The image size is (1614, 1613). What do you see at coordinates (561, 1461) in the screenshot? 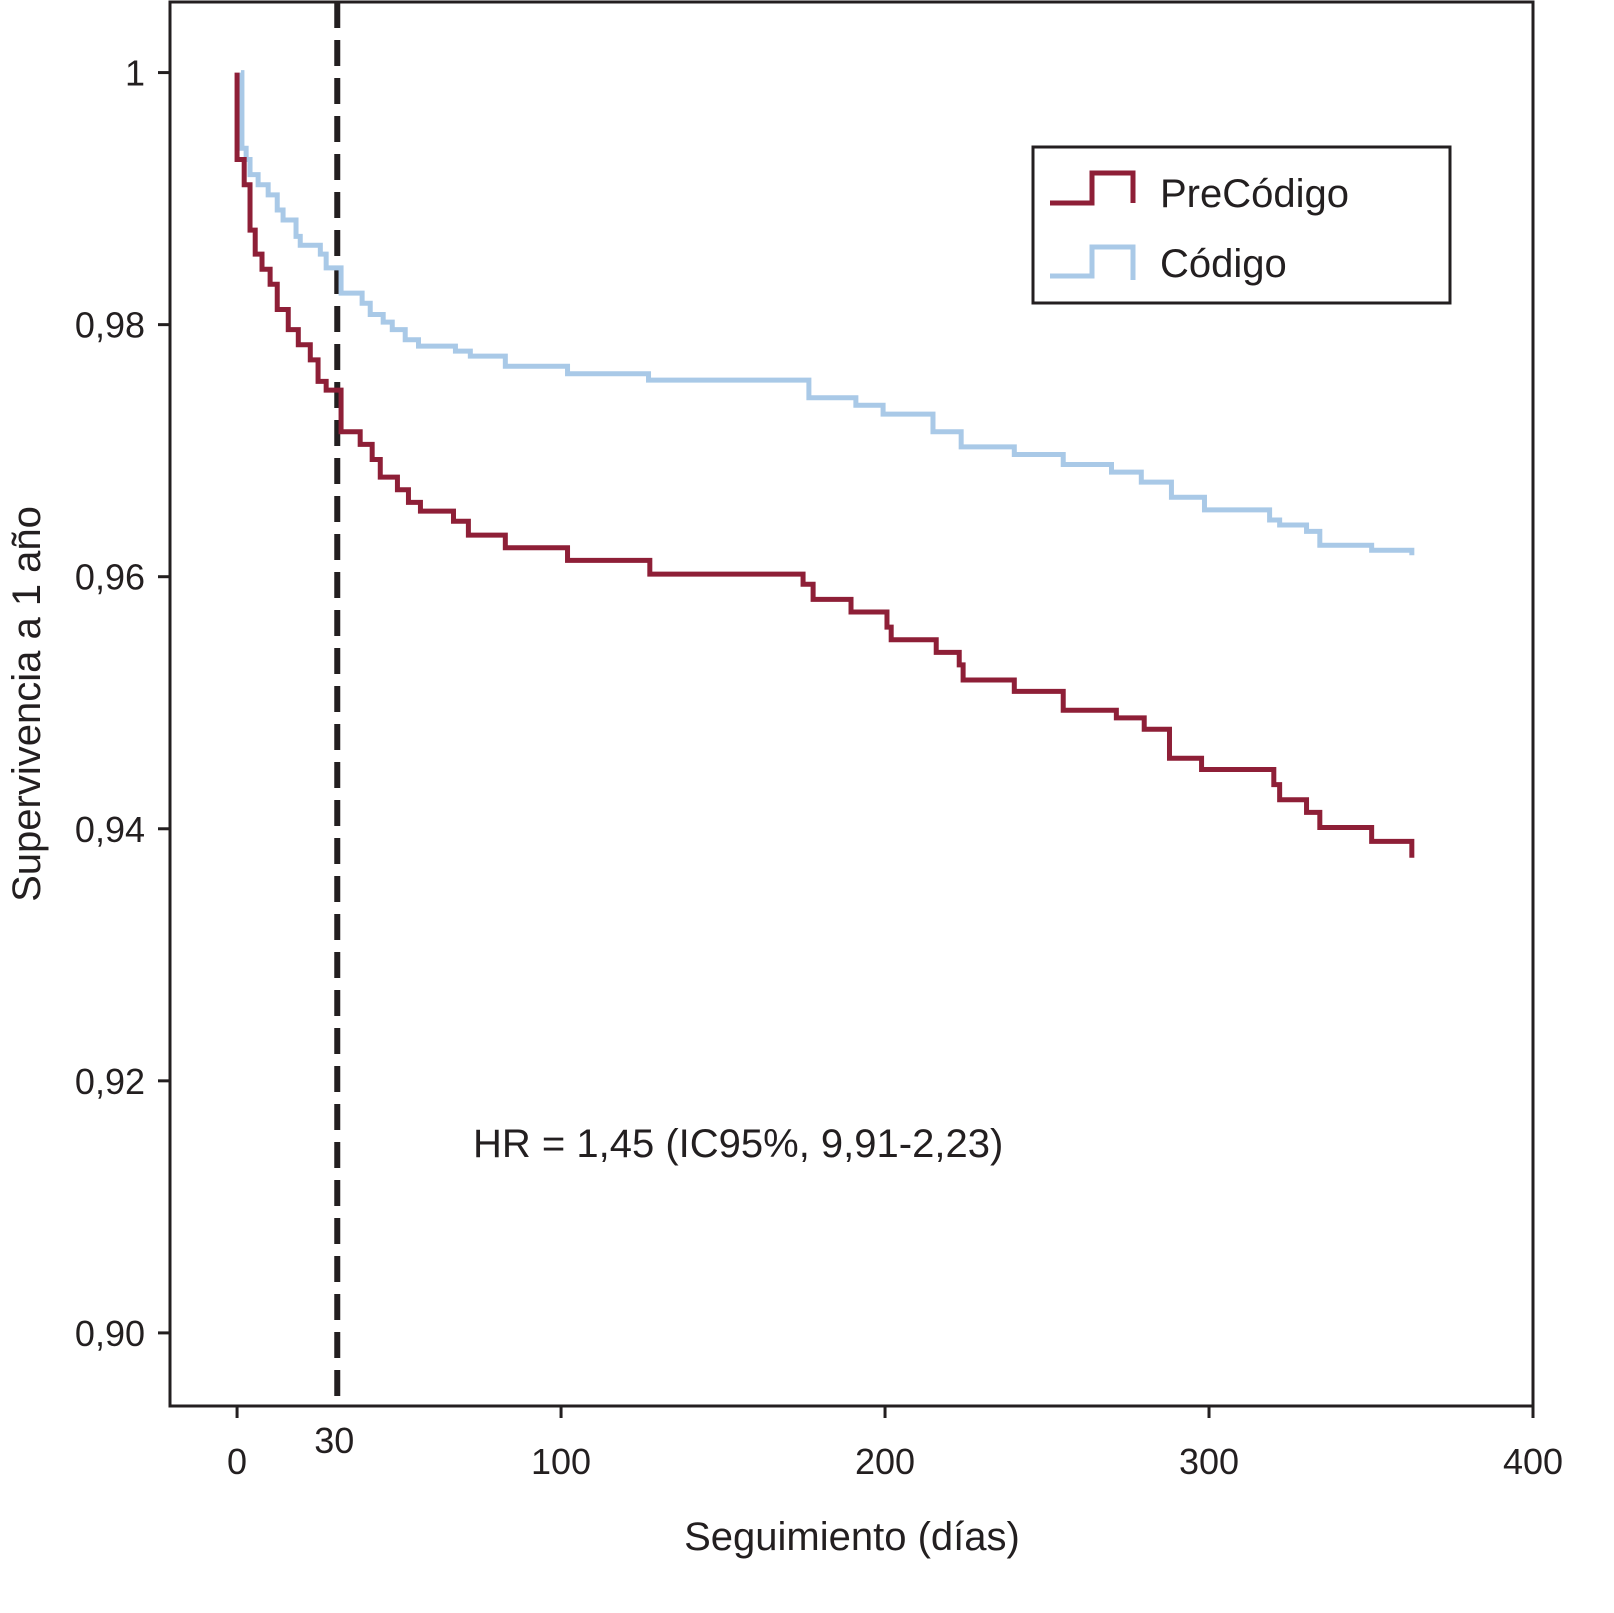
I see `x-tick-label: 100` at bounding box center [561, 1461].